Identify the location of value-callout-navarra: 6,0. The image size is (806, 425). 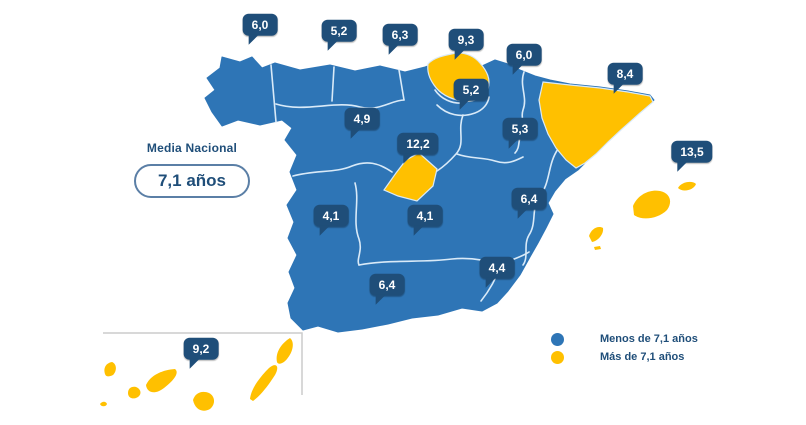
(524, 59).